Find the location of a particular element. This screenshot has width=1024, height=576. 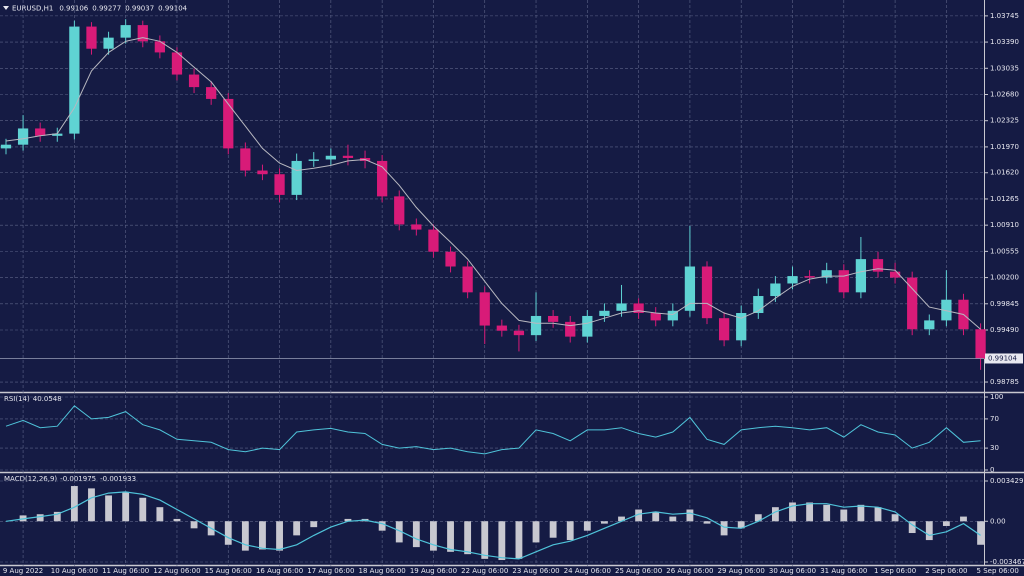

rsi-header: RSI(14) 40.0548 is located at coordinates (33, 399).